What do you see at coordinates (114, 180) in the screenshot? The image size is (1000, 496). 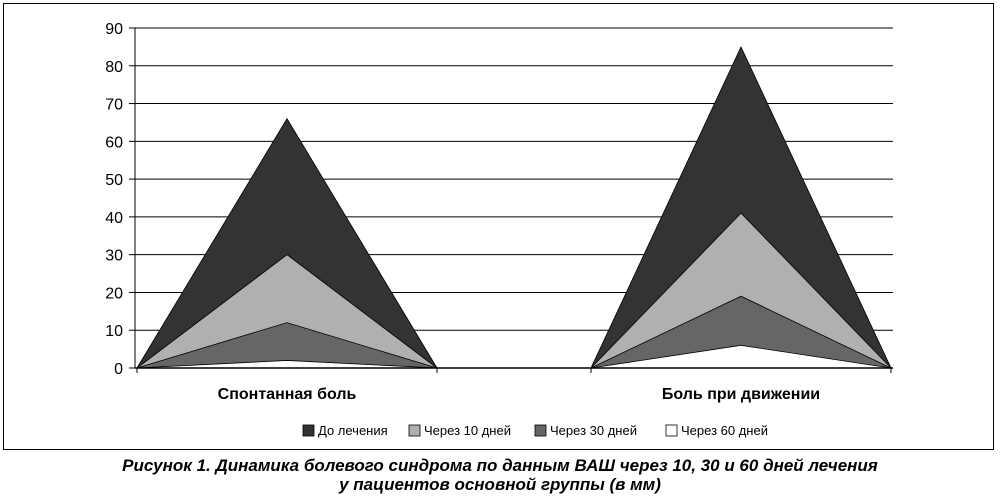 I see `y-tick-label: 50` at bounding box center [114, 180].